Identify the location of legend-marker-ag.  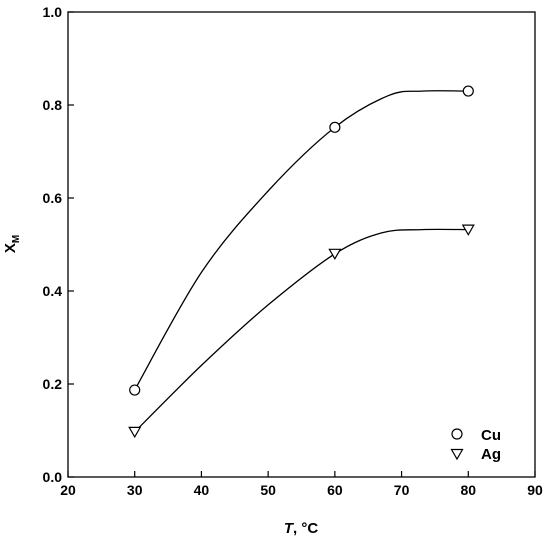
(457, 454).